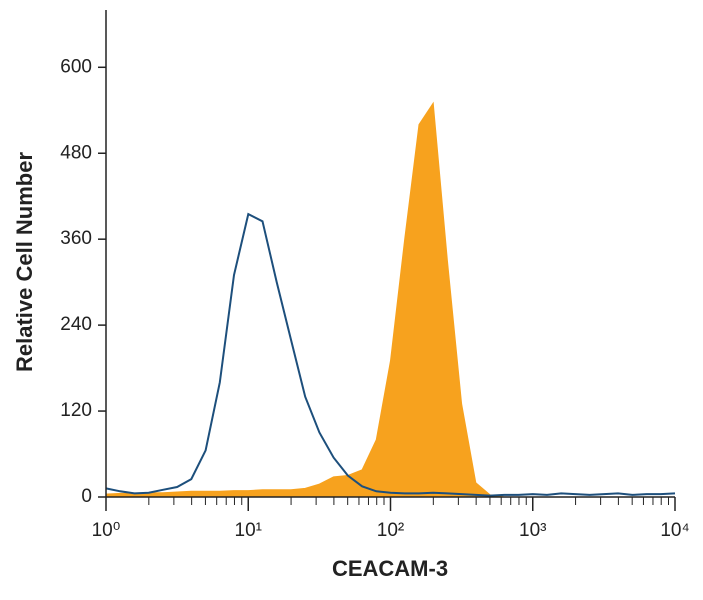  What do you see at coordinates (24, 262) in the screenshot?
I see `y-axis-title: Relative Cell Number` at bounding box center [24, 262].